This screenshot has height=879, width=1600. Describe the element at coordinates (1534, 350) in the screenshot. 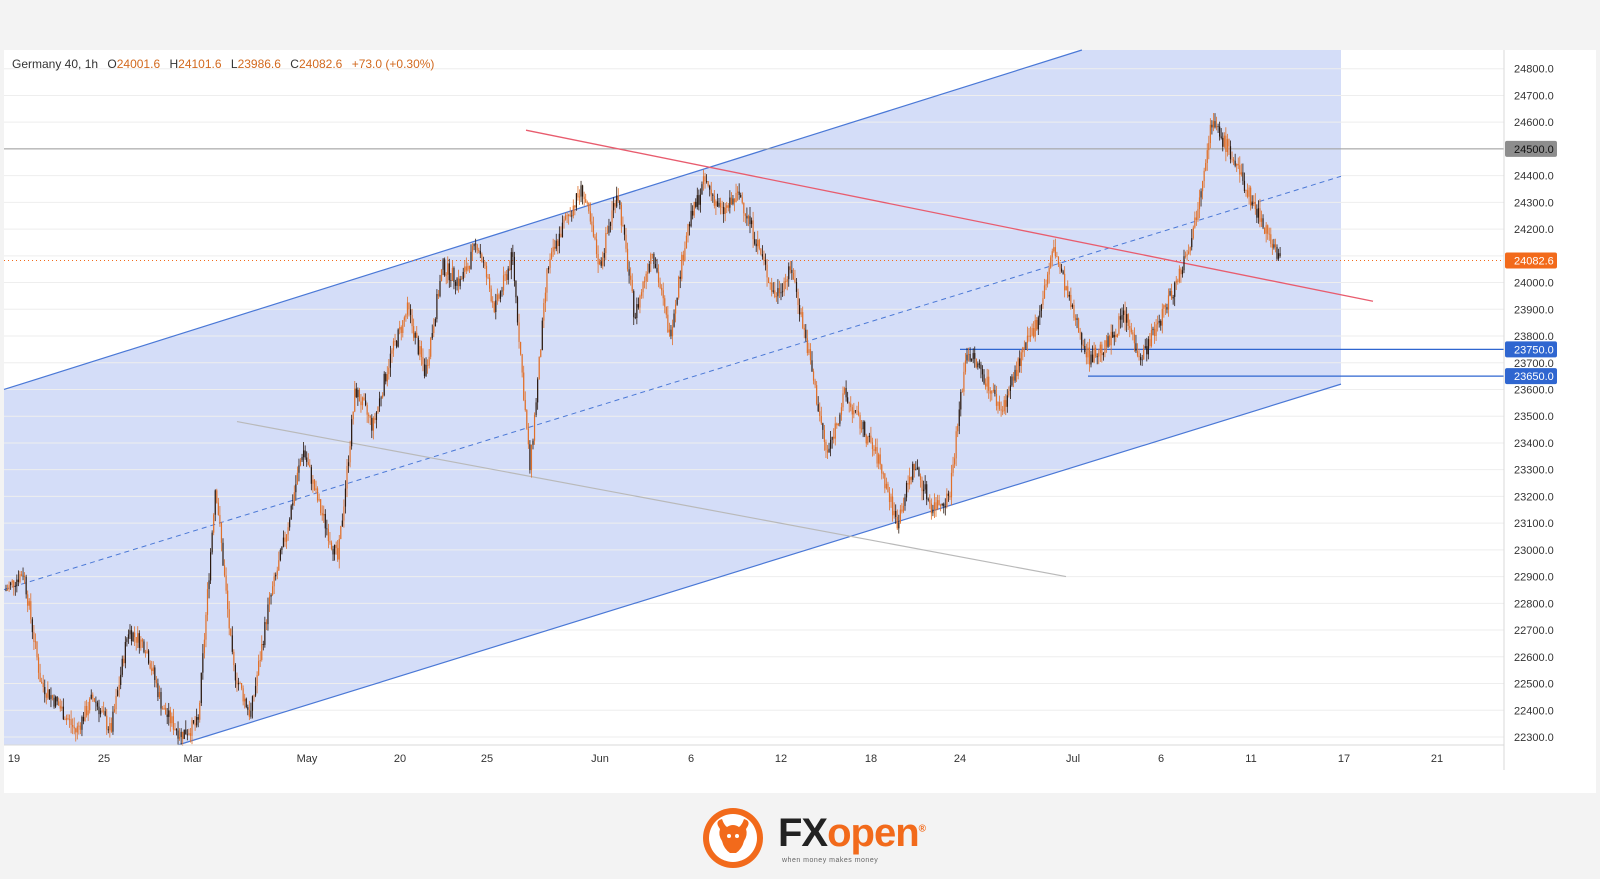

I see `price-label-text: 23750.0` at that location.